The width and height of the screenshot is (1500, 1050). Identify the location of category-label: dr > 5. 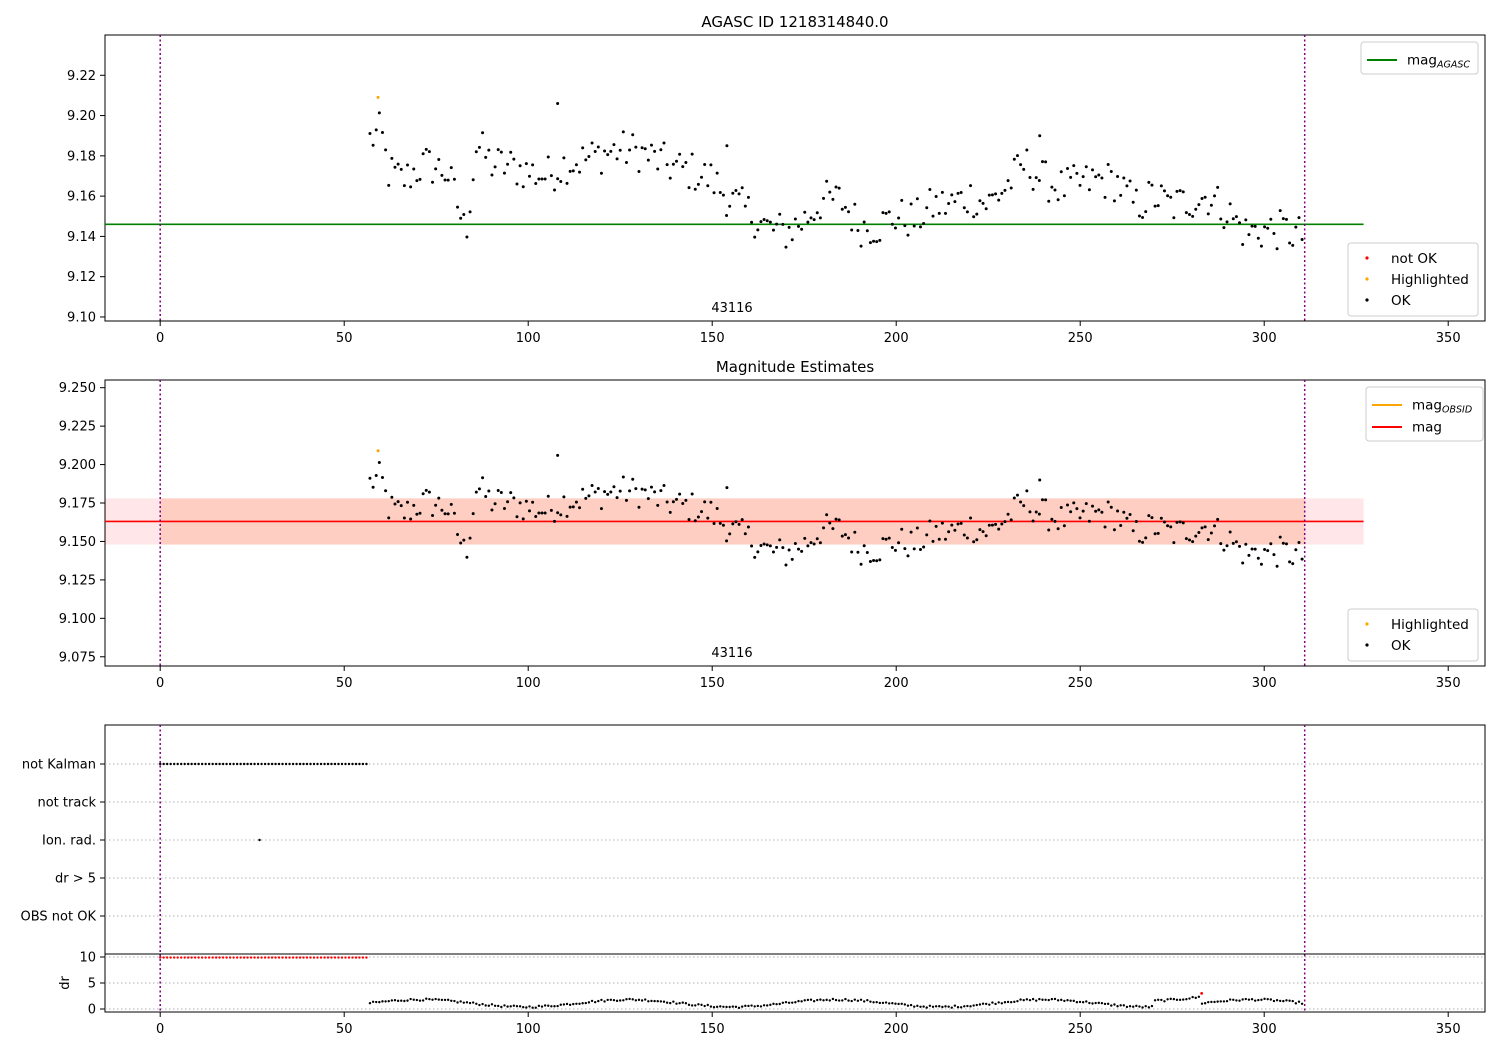
(75, 879).